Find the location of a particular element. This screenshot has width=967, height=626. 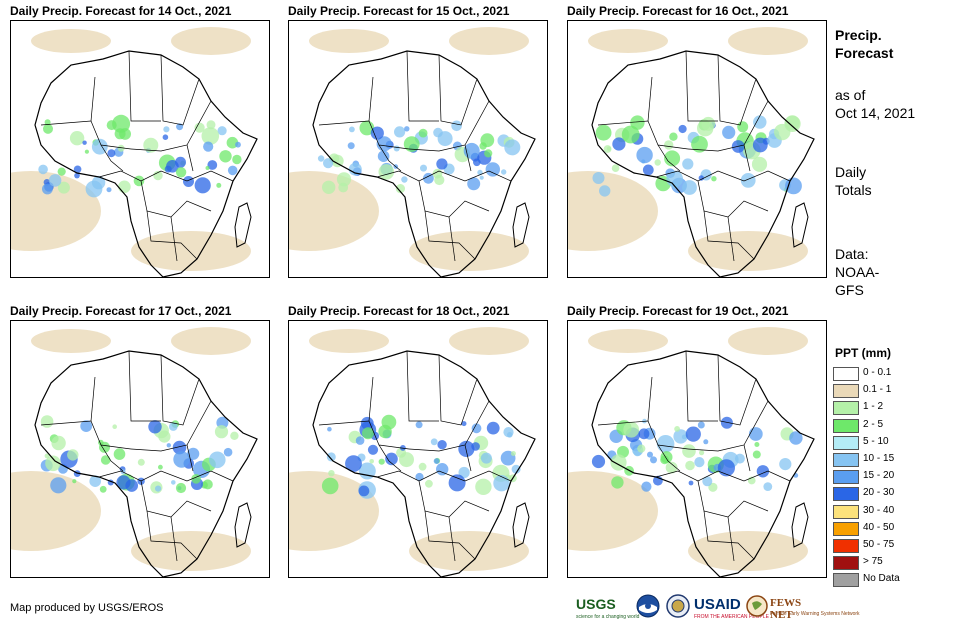

legend-label: 40 - 50 is located at coordinates (879, 527).